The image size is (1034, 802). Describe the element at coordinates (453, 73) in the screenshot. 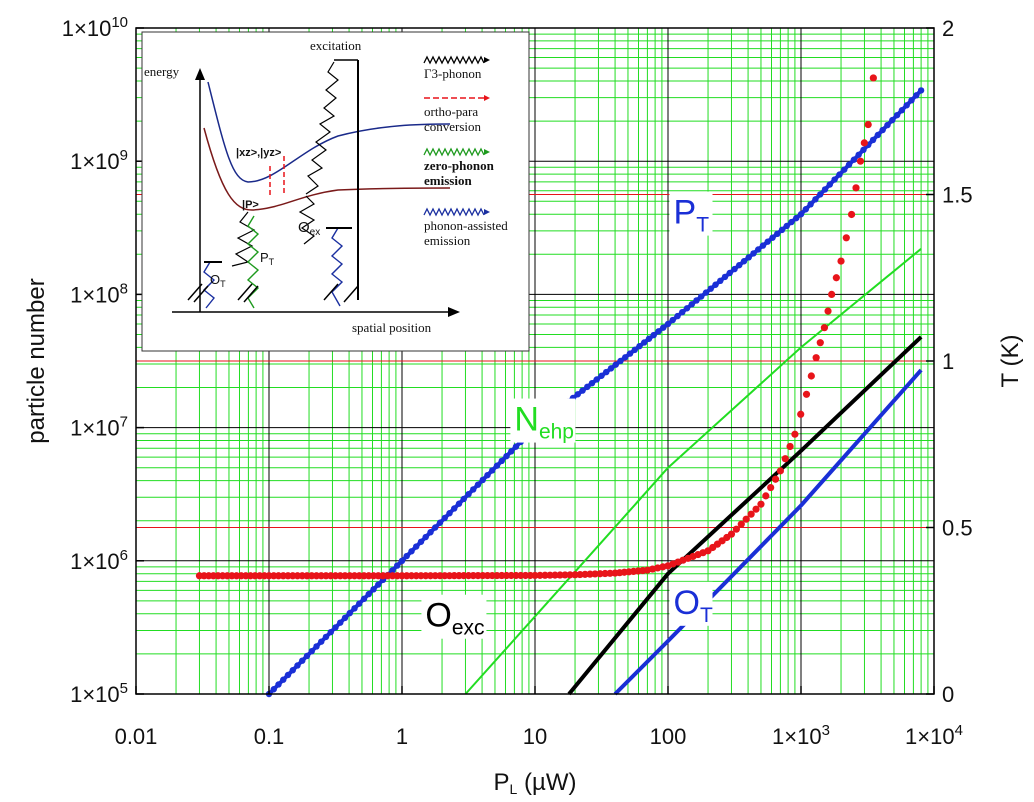

I see `legend-label: Γ3-phonon` at that location.